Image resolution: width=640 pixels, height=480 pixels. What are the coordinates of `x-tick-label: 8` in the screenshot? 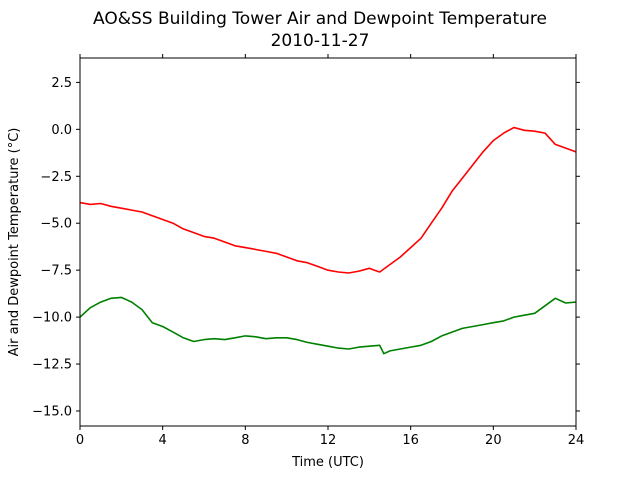 It's located at (245, 440).